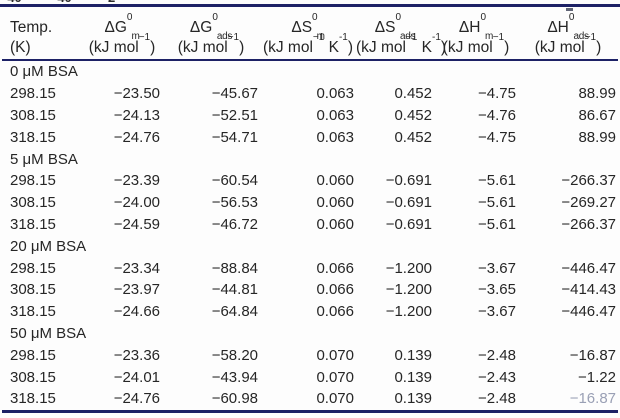 The image size is (620, 418). Describe the element at coordinates (234, 115) in the screenshot. I see `table-cell: −52.51` at that location.